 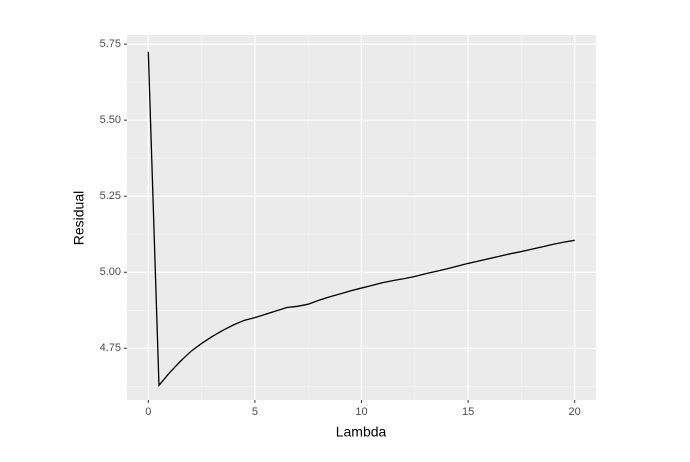 What do you see at coordinates (110, 196) in the screenshot?
I see `y-tick-label: 5.25` at bounding box center [110, 196].